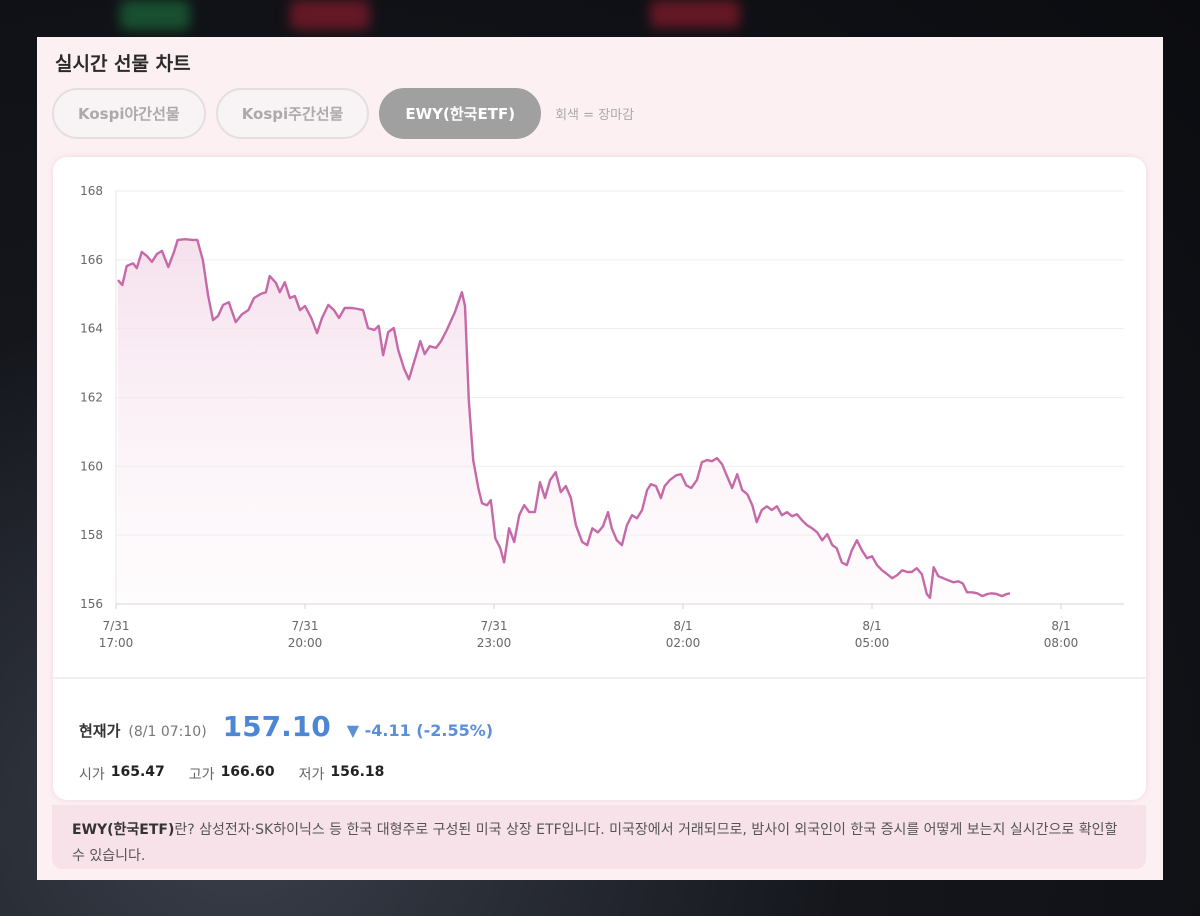  I want to click on quote-label: 현재가, so click(100, 731).